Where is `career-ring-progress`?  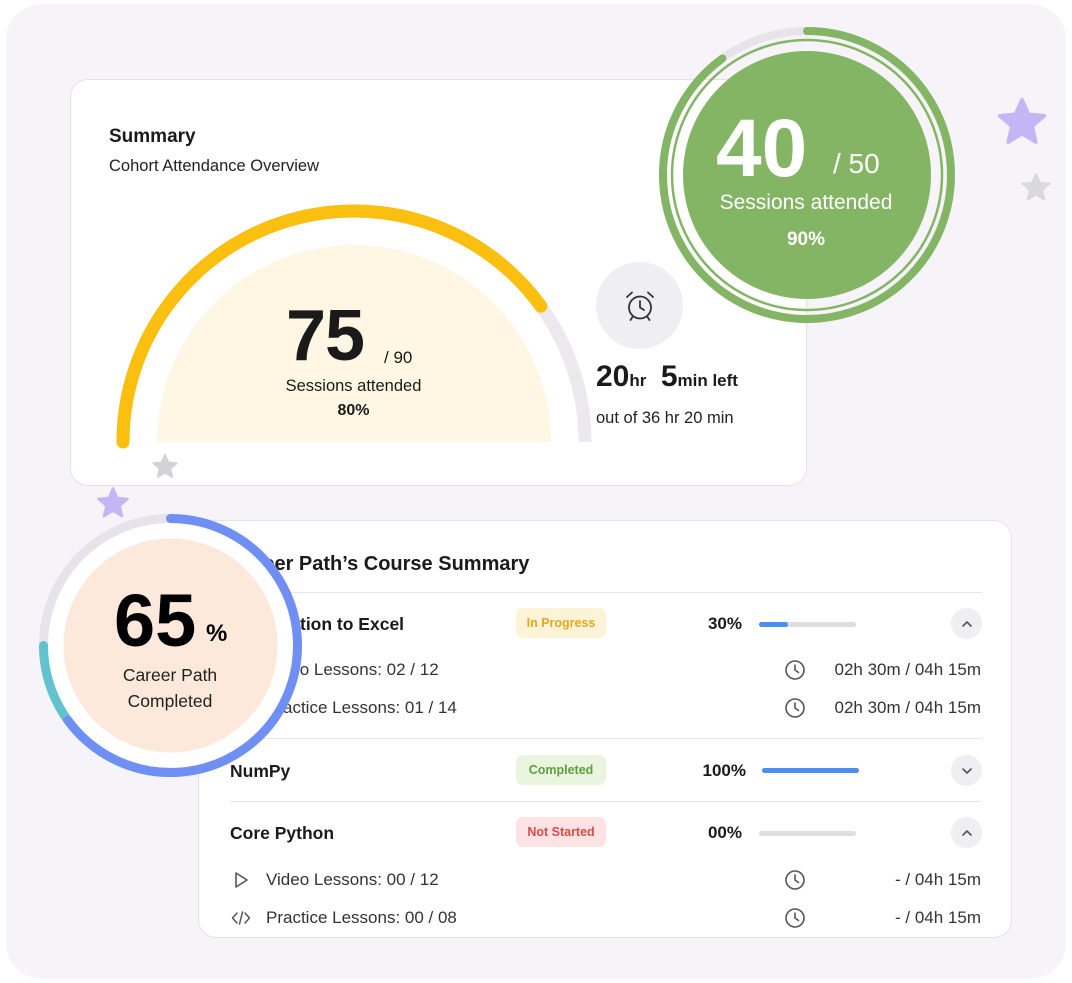 career-ring-progress is located at coordinates (182, 645).